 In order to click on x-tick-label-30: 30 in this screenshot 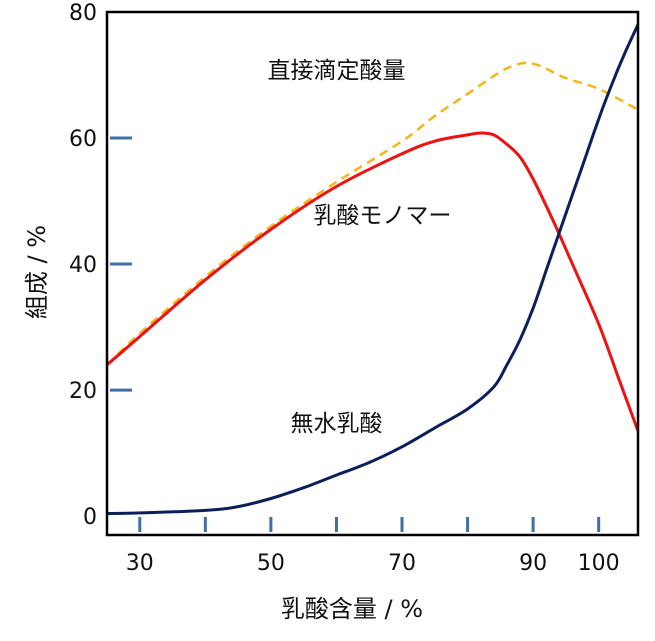, I will do `click(140, 563)`.